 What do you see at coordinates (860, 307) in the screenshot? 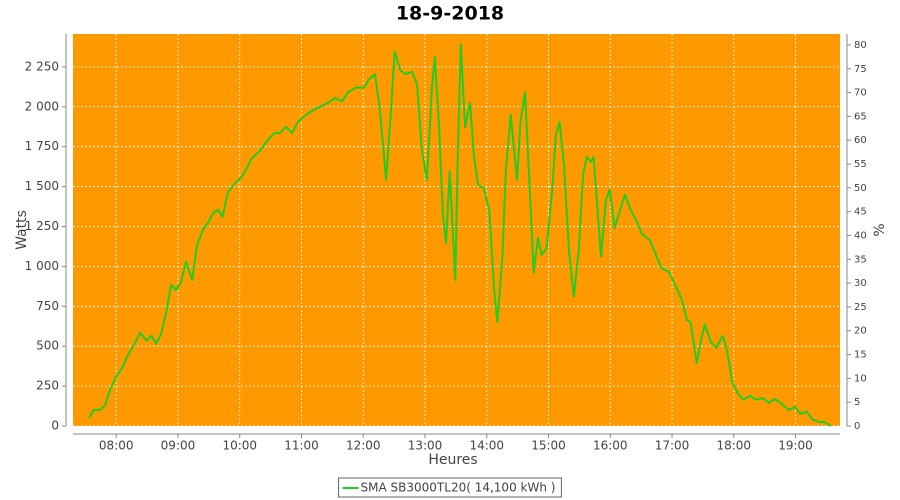
I see `y2-tick-label: 25` at bounding box center [860, 307].